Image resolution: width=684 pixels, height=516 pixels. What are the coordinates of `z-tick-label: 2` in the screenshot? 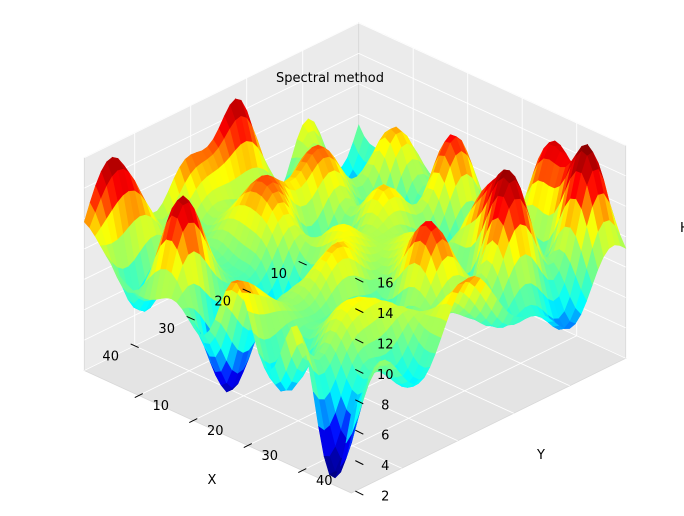 It's located at (385, 497).